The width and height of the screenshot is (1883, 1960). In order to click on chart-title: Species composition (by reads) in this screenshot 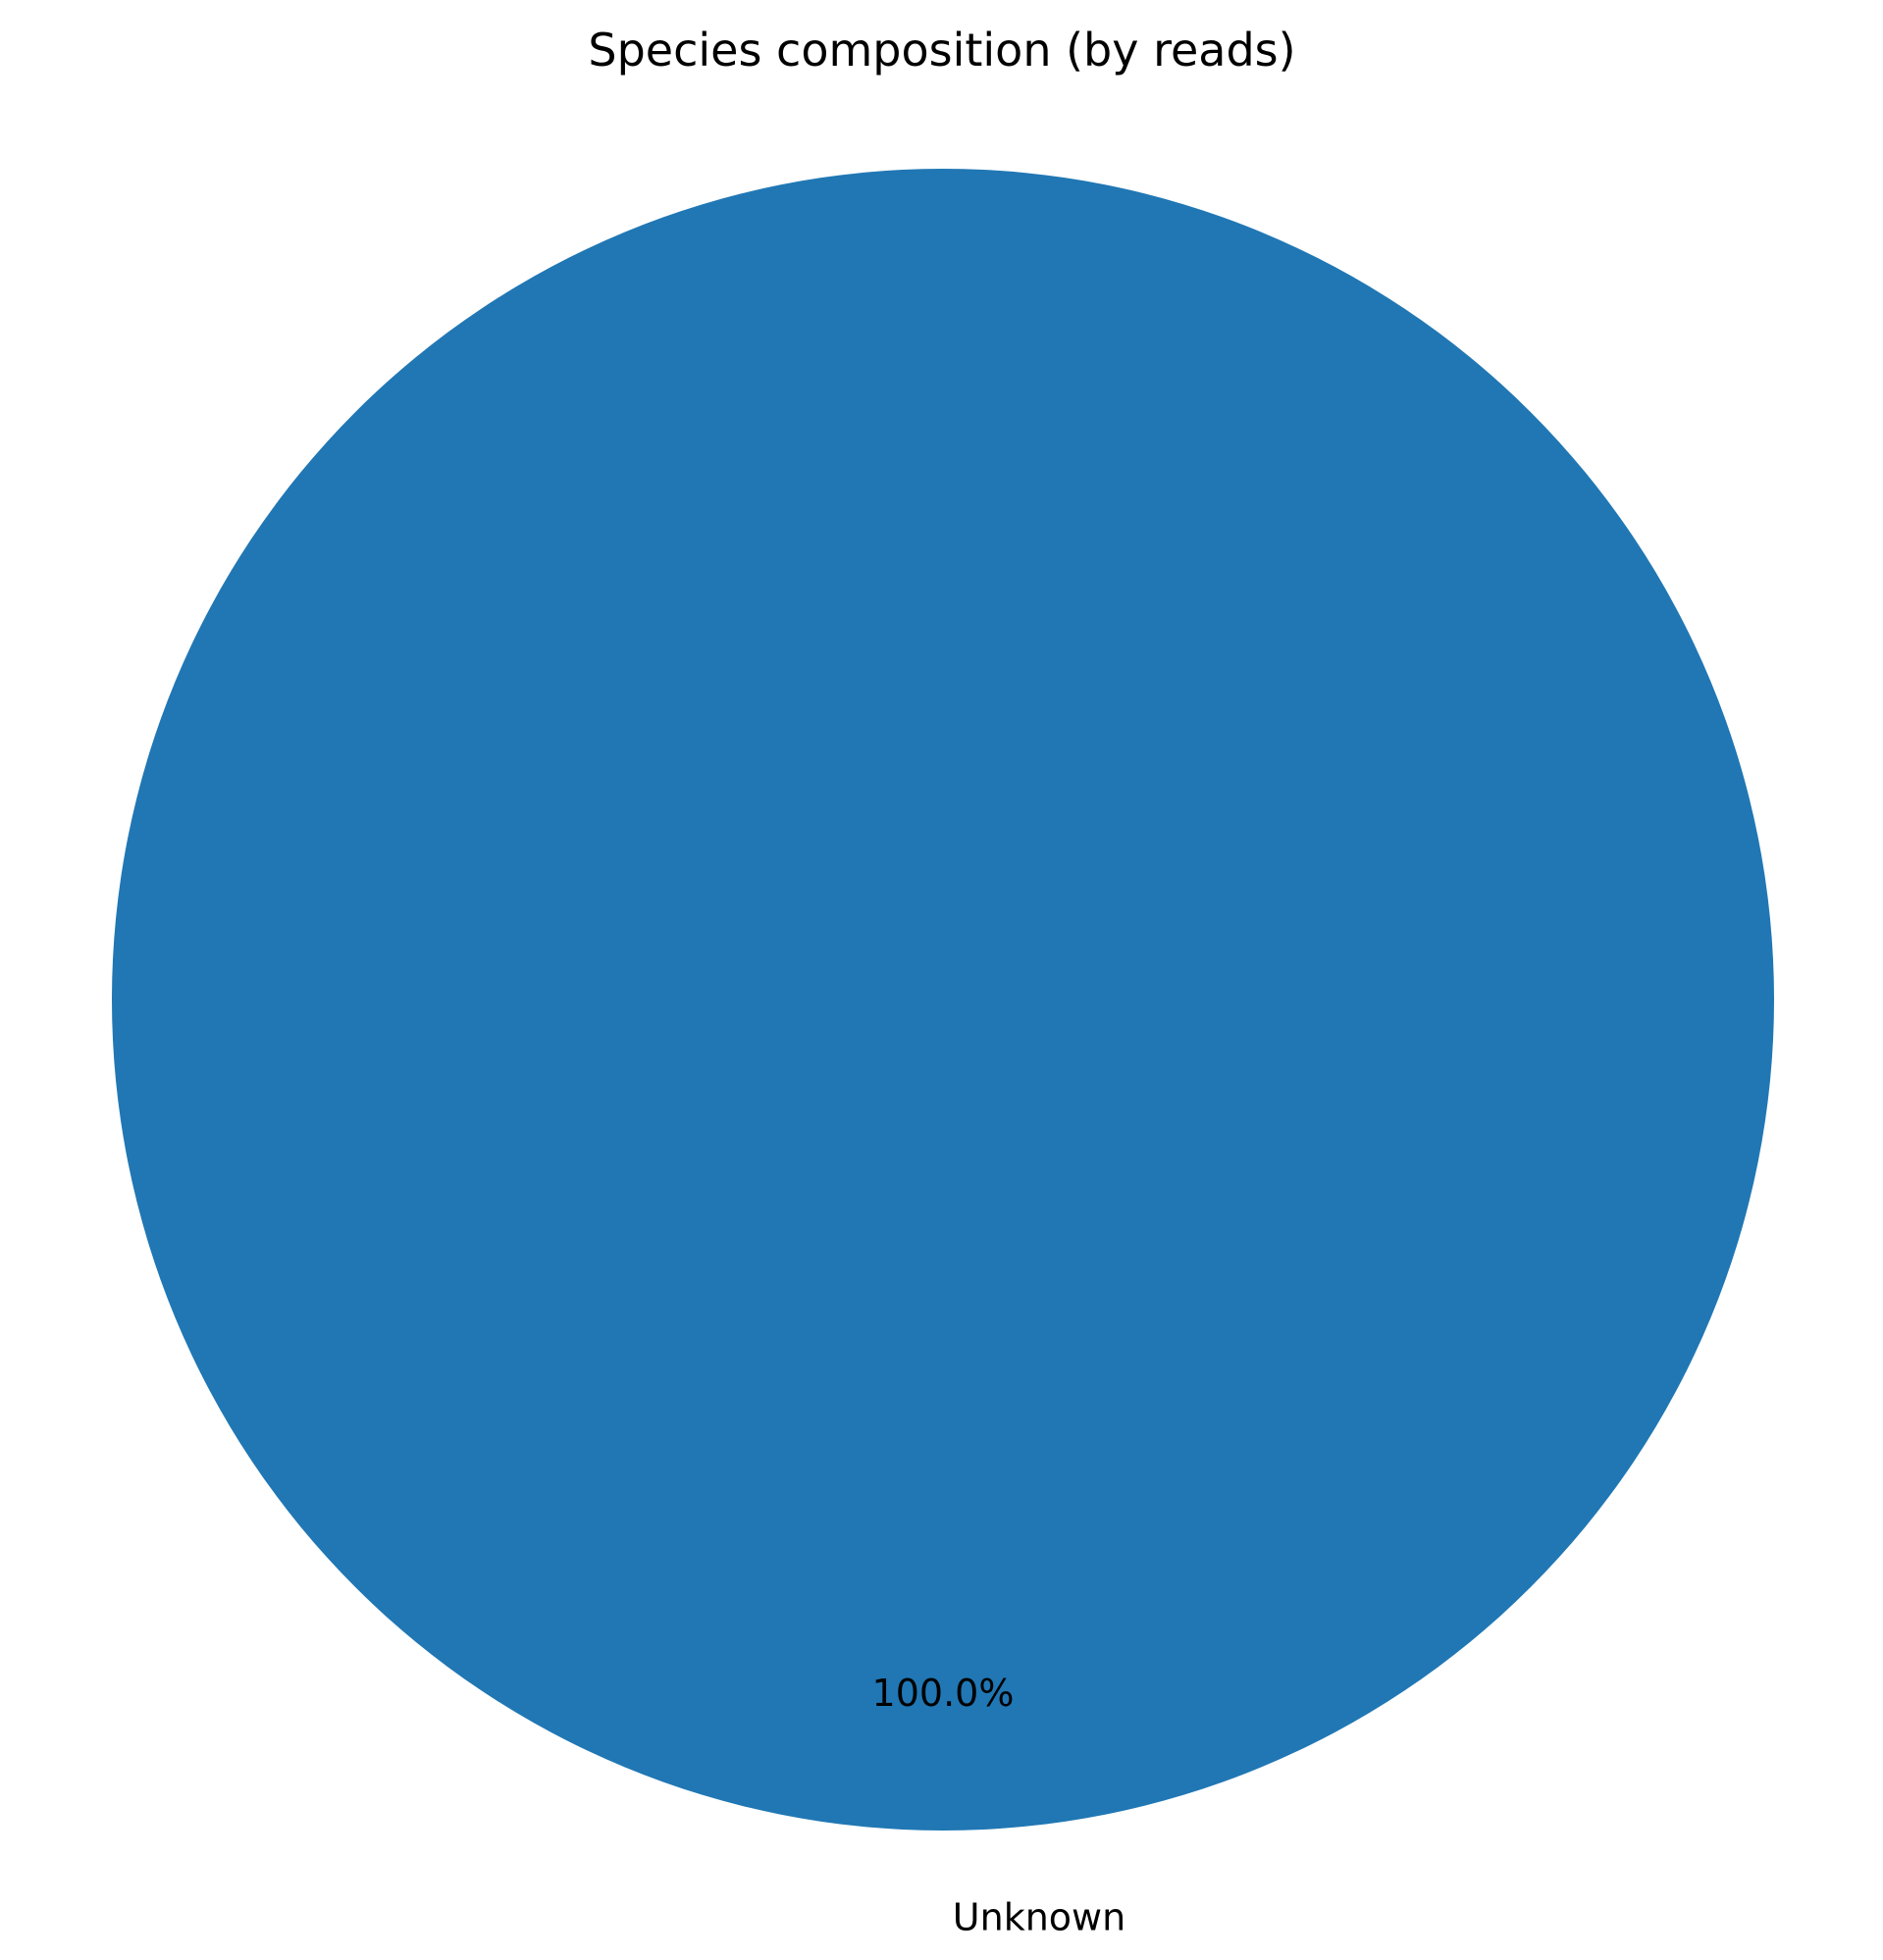, I will do `click(941, 50)`.